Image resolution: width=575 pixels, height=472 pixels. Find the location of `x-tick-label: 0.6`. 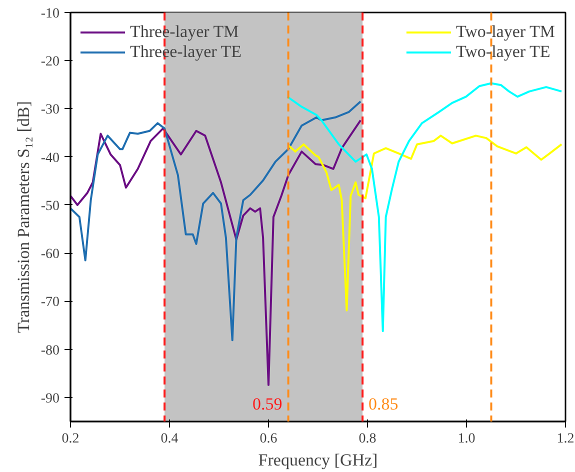

x-tick-label: 0.6 is located at coordinates (269, 439).